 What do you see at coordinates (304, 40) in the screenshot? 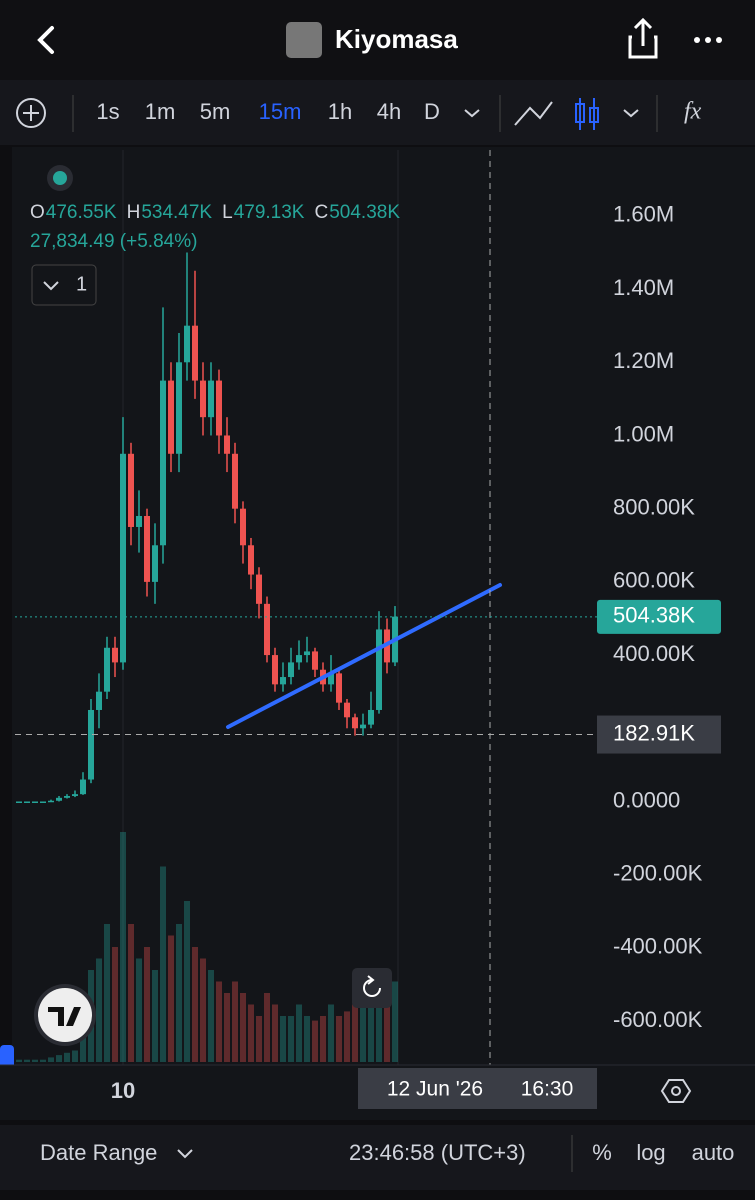
I see `avatar` at bounding box center [304, 40].